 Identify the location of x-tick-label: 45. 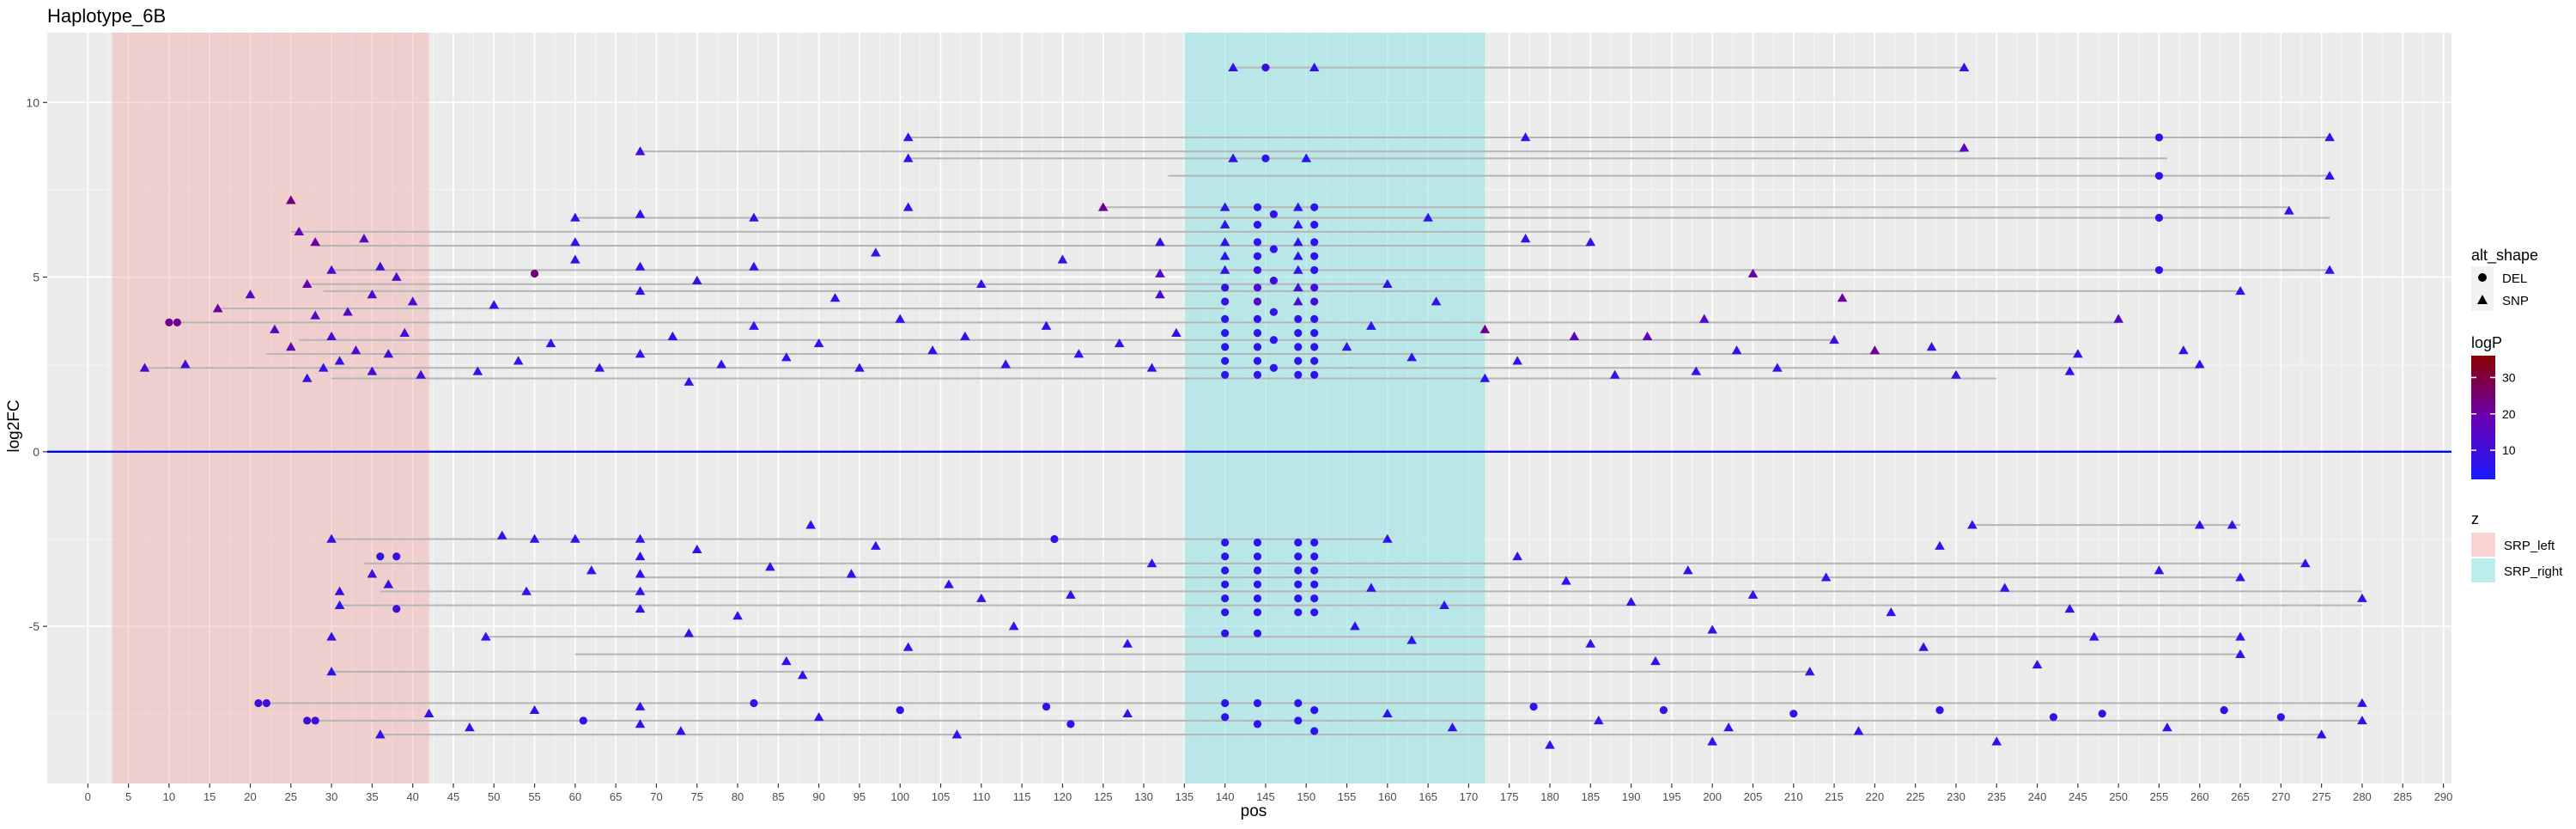
(453, 796).